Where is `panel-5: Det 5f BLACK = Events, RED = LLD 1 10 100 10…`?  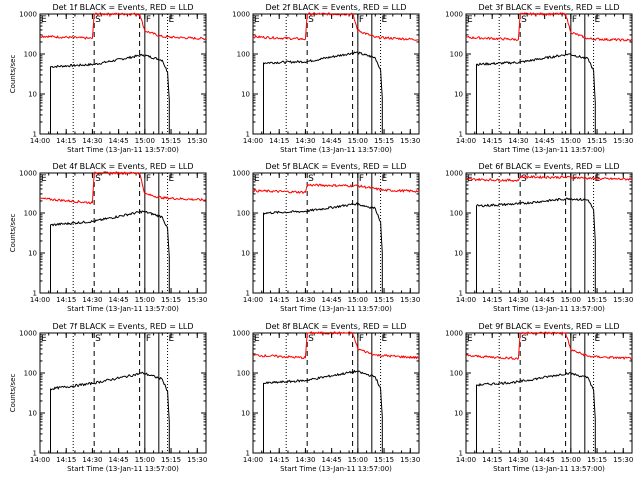 panel-5: Det 5f BLACK = Events, RED = LLD 1 10 100 10… is located at coordinates (326, 237).